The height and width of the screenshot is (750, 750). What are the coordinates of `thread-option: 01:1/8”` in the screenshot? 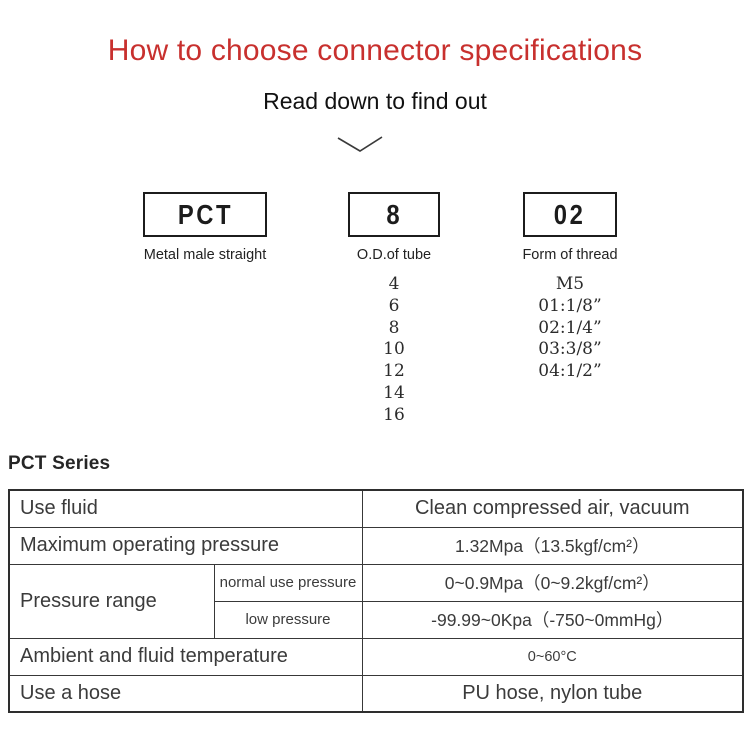 It's located at (570, 305).